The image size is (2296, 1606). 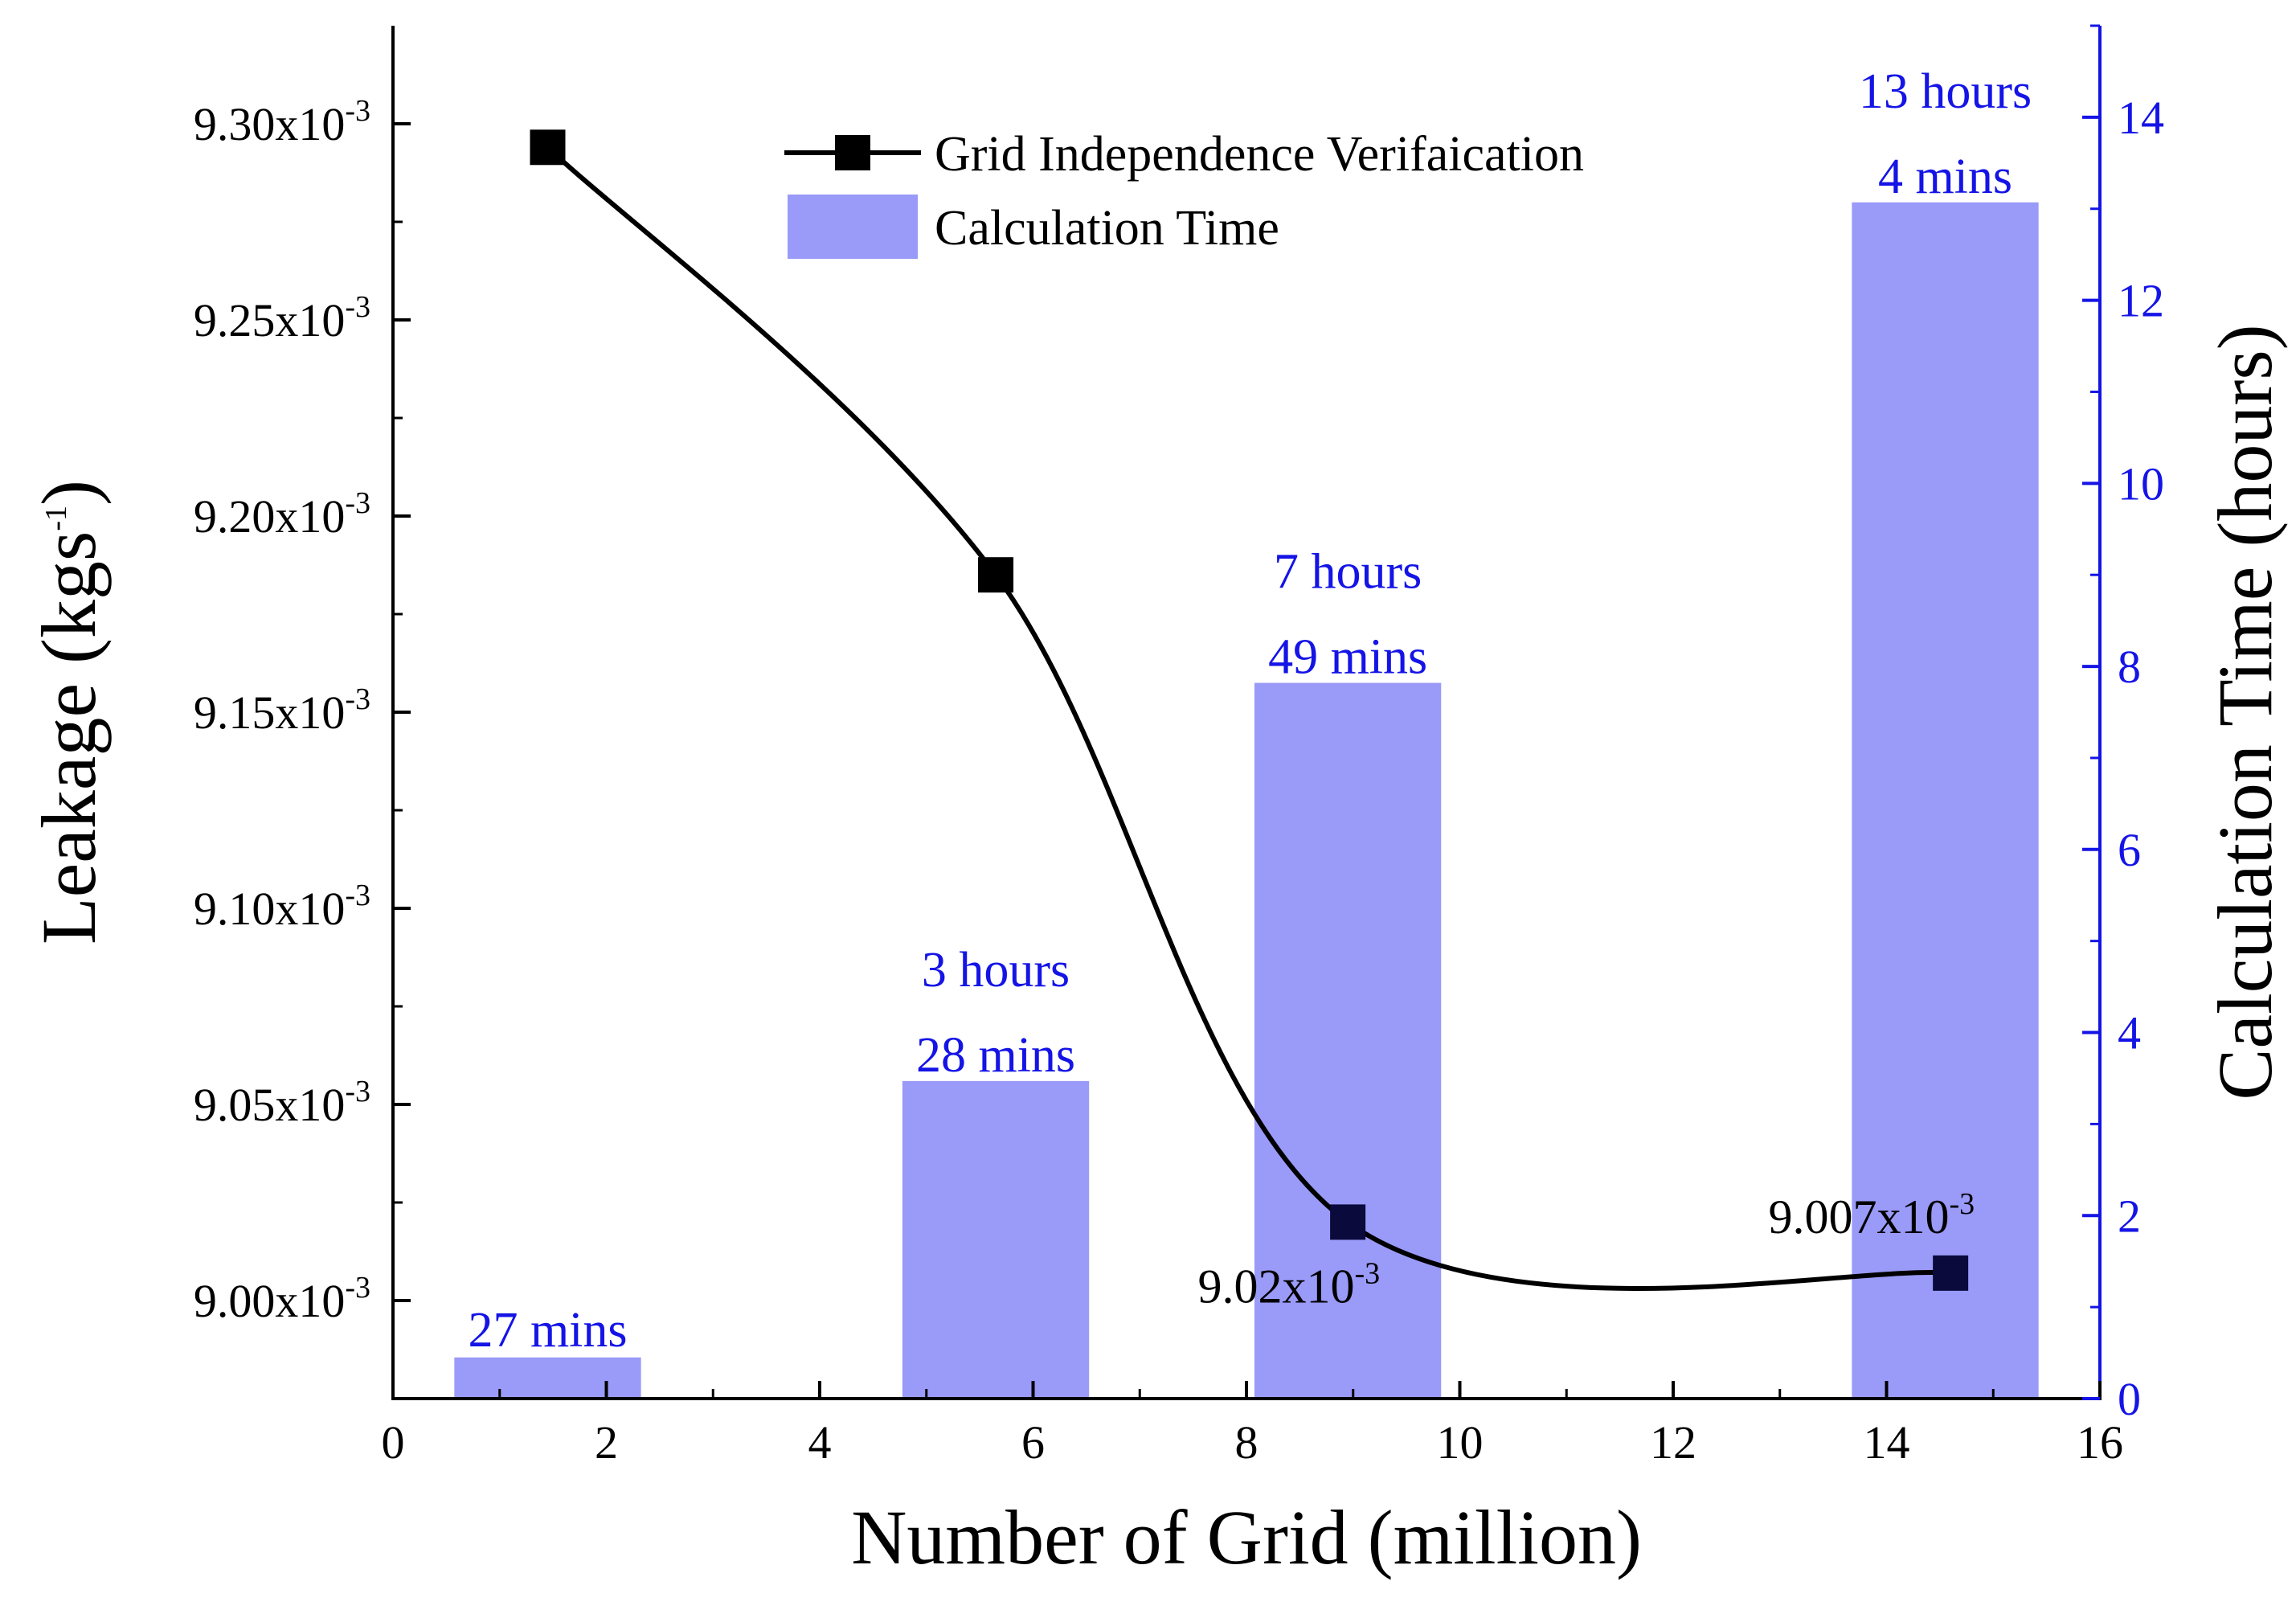 What do you see at coordinates (1289, 1284) in the screenshot?
I see `point-annotation-0: 9.02x10⁻³` at bounding box center [1289, 1284].